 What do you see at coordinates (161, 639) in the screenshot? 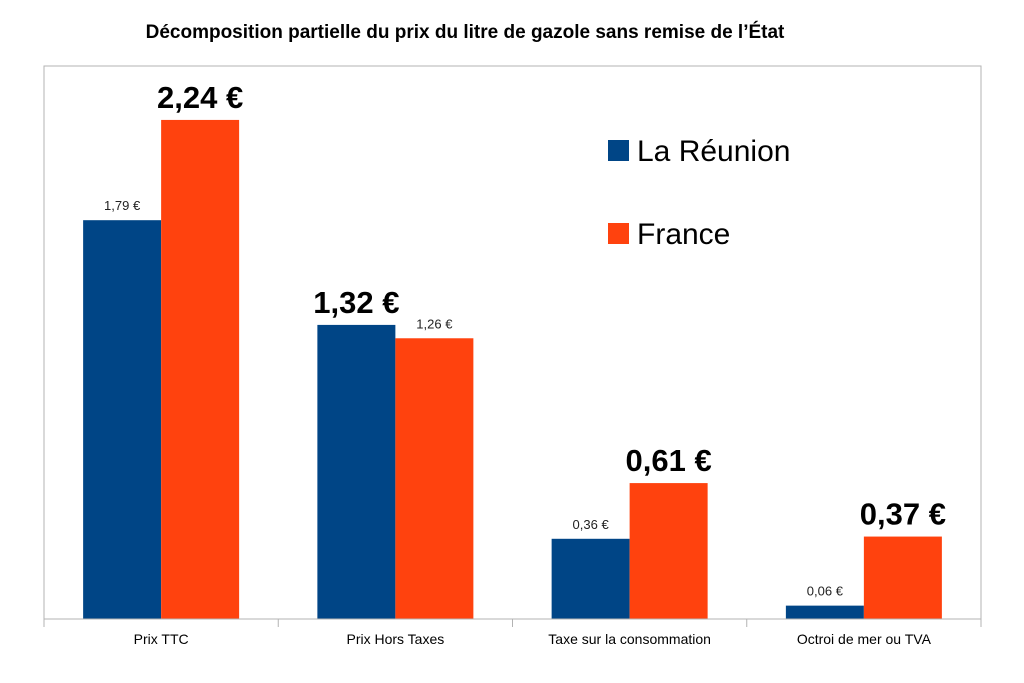
I see `x-tick-label: Prix TTC` at bounding box center [161, 639].